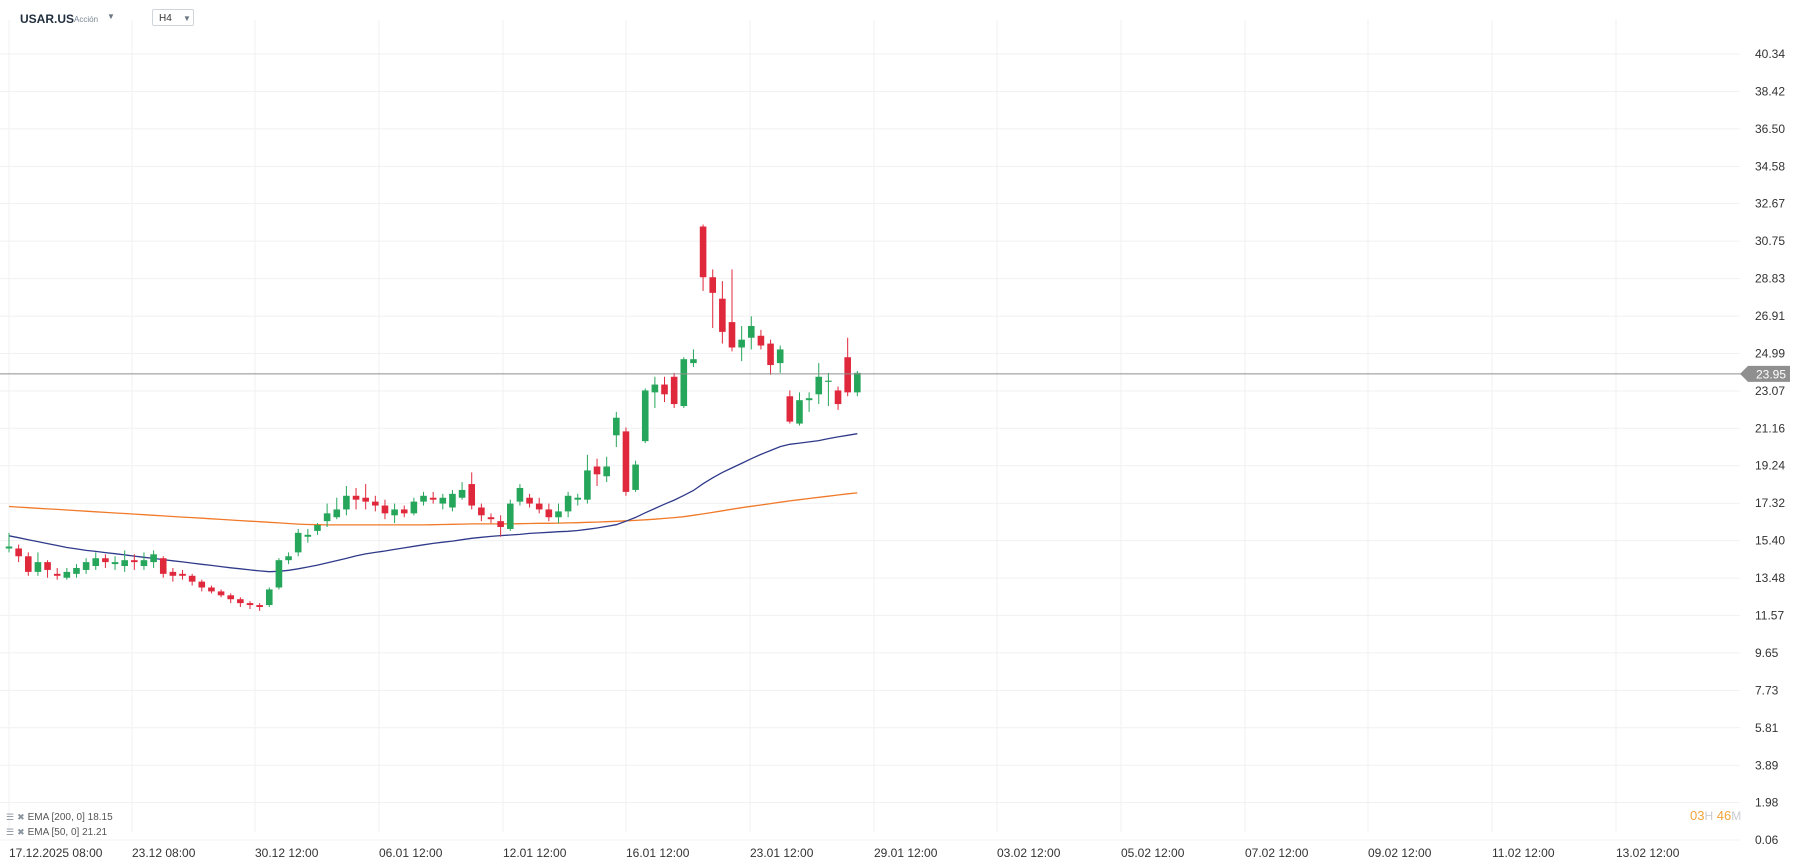  What do you see at coordinates (1770, 241) in the screenshot?
I see `y-tick-label: 30.75` at bounding box center [1770, 241].